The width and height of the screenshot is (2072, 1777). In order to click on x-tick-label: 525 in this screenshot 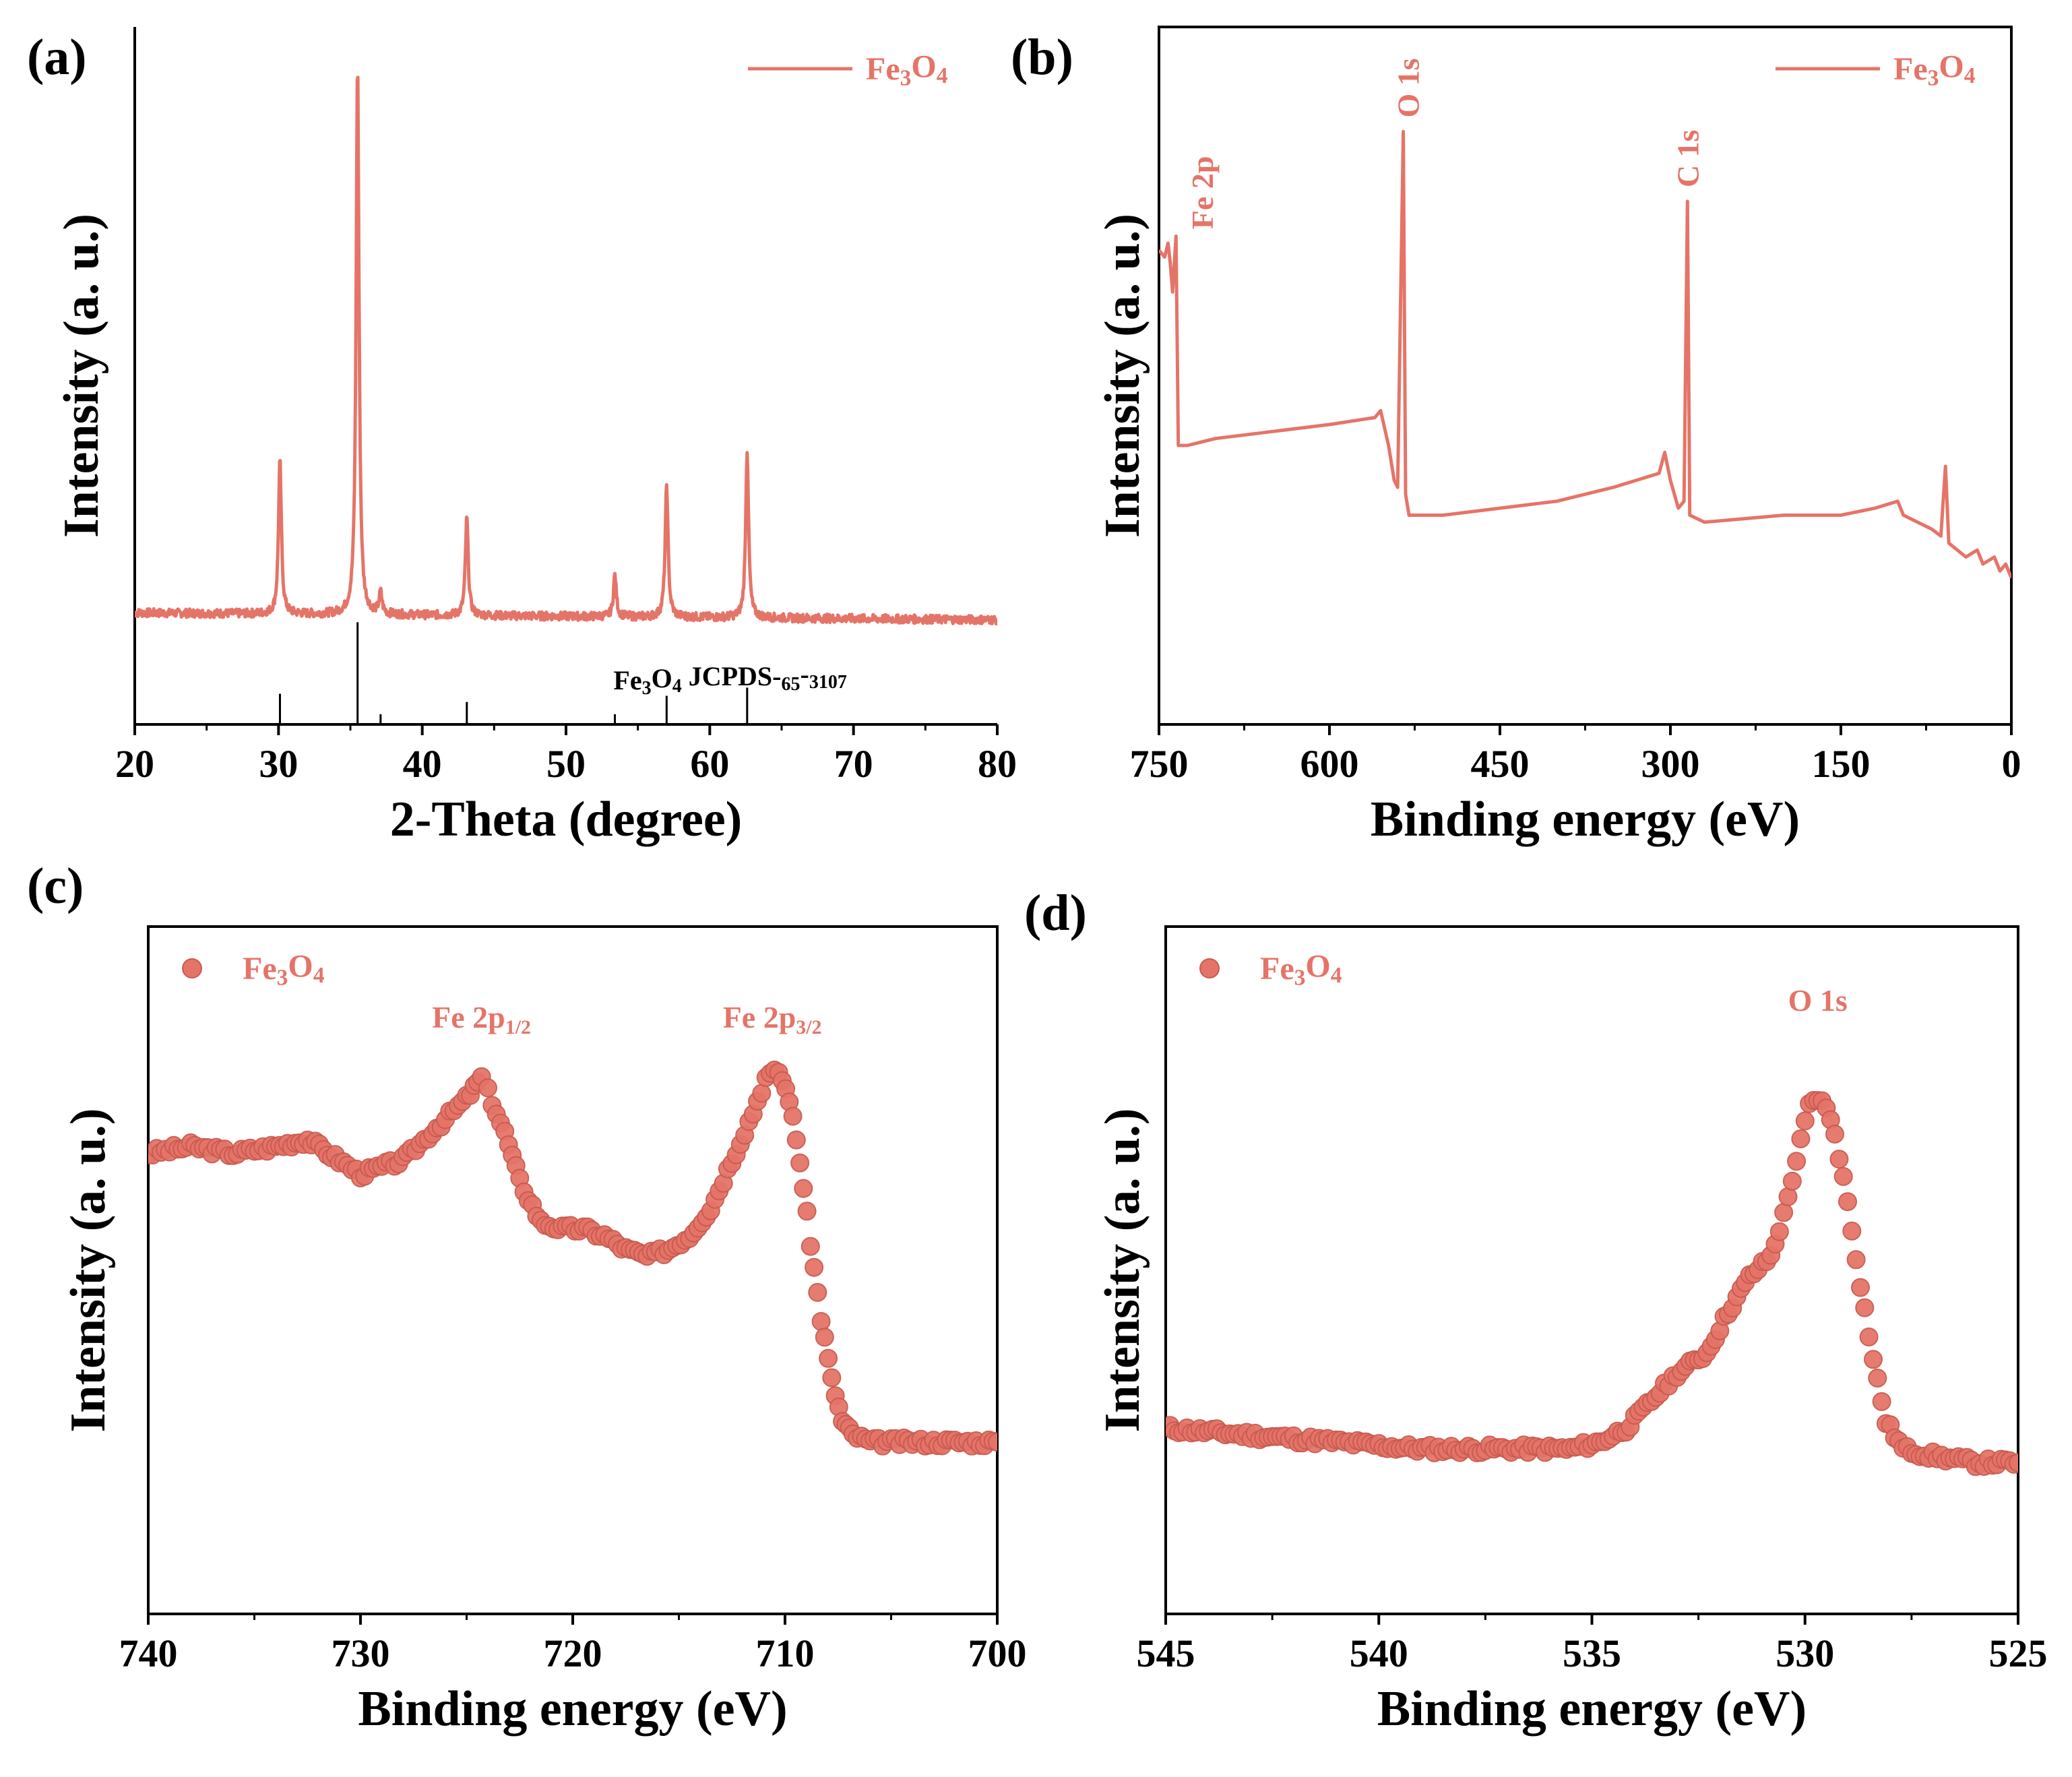, I will do `click(2018, 1653)`.